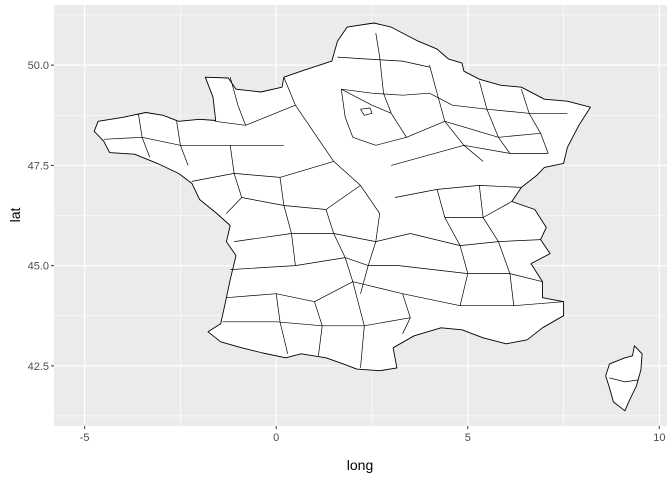 This screenshot has width=672, height=480. Describe the element at coordinates (38, 367) in the screenshot. I see `y-tick-label: 42.5` at that location.